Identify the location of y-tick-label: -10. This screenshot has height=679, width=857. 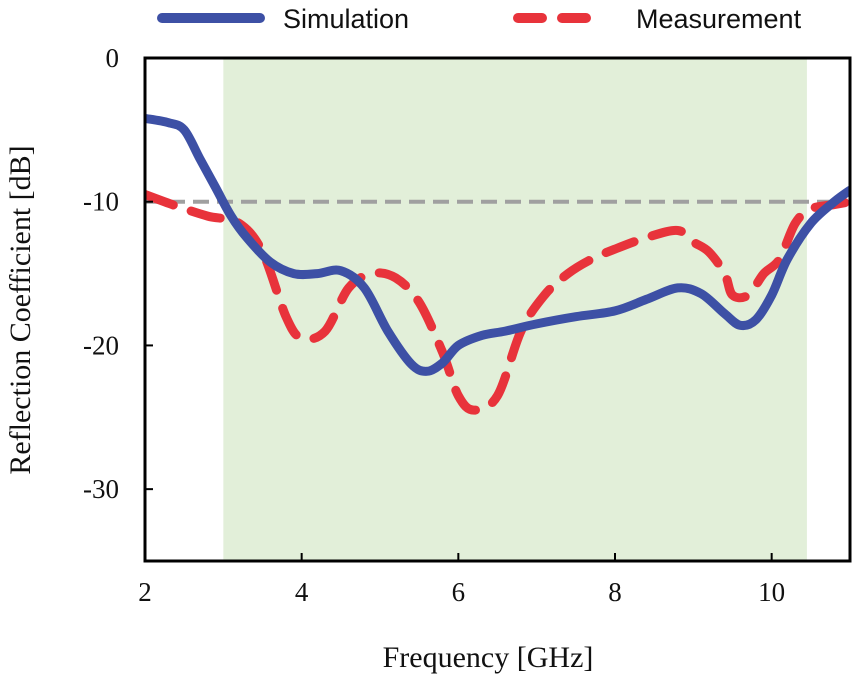
(101, 202).